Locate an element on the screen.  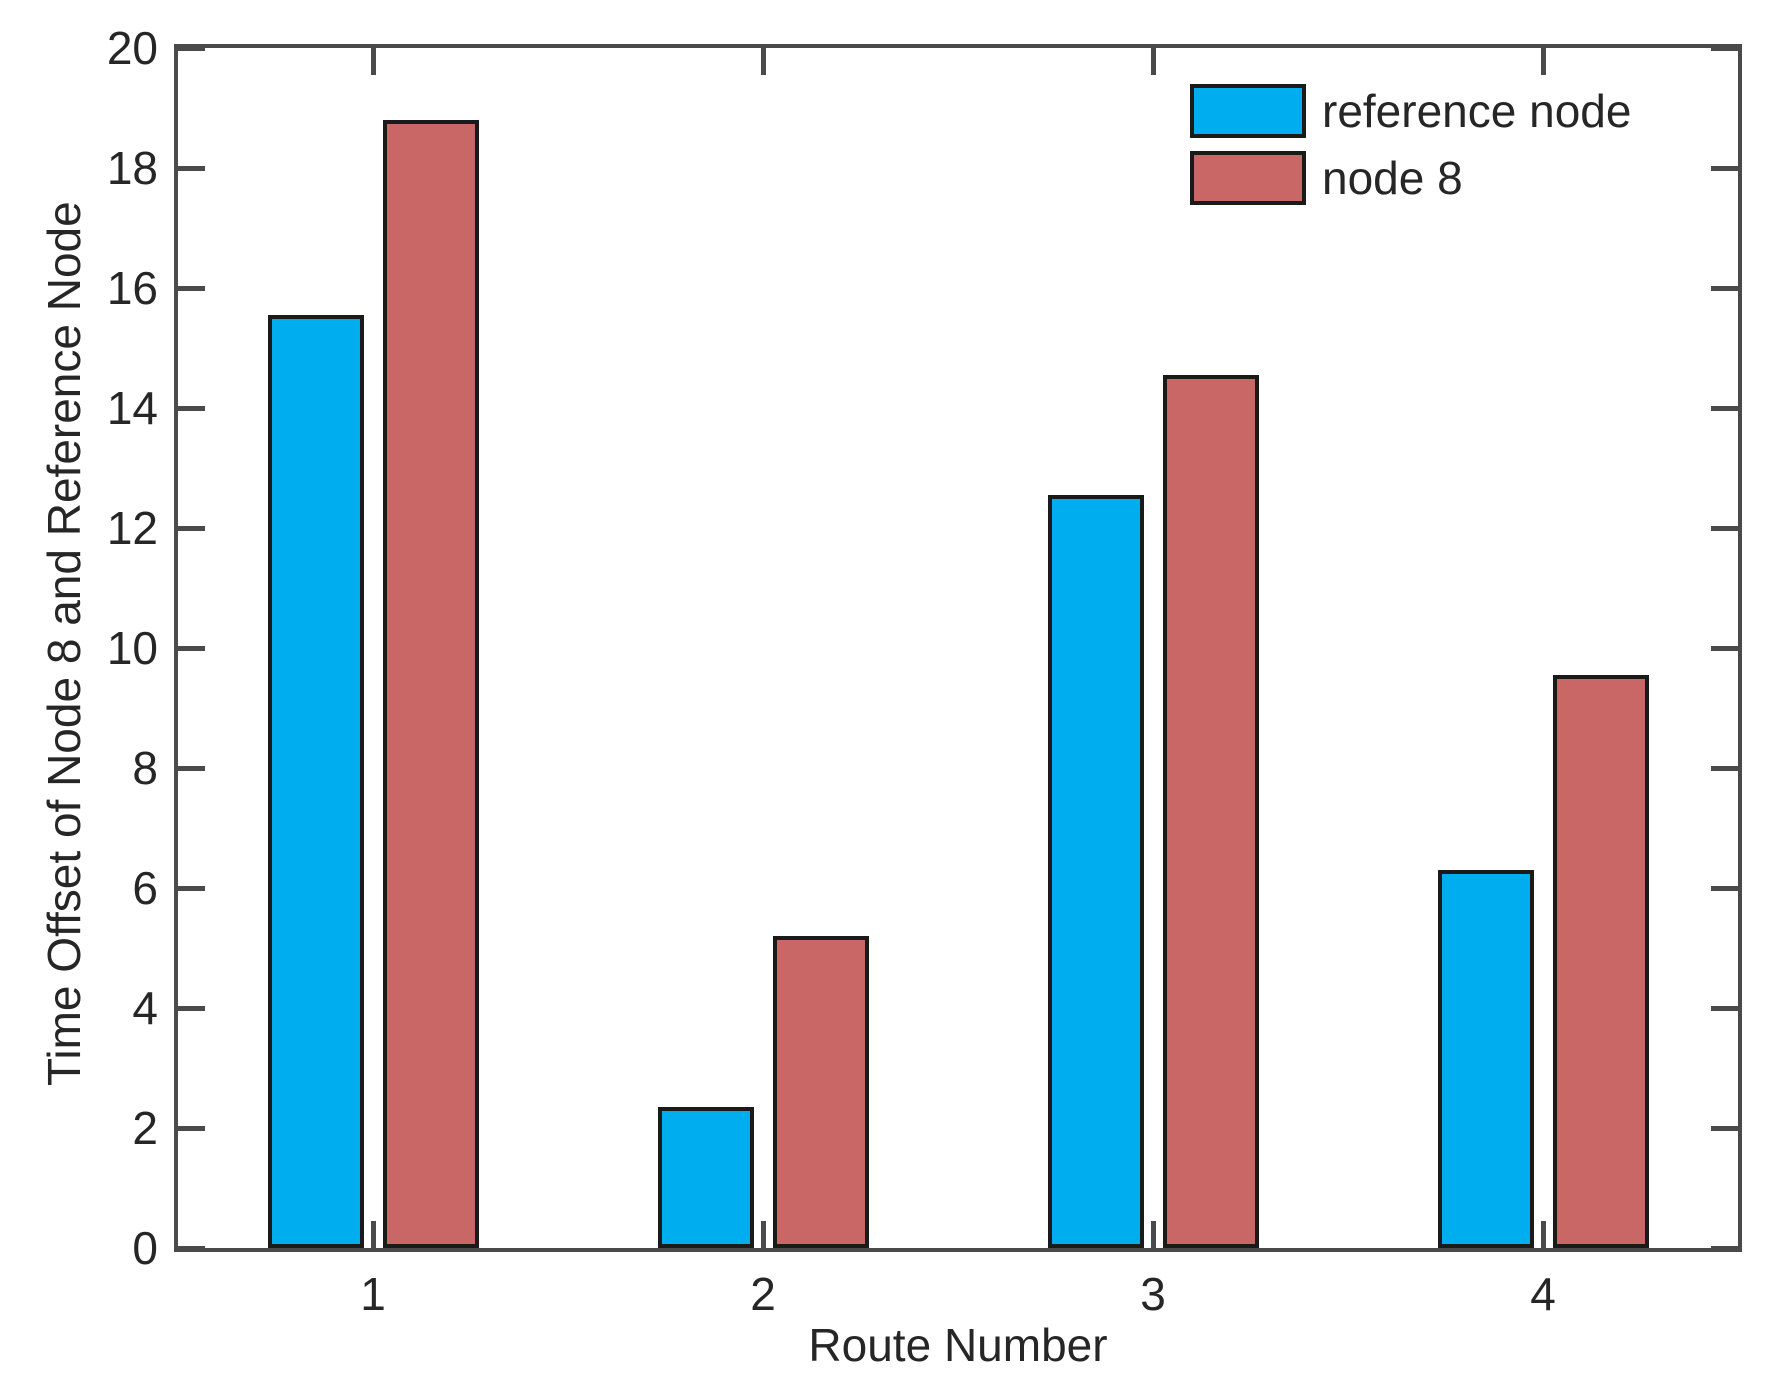
x-tick-label: 4 is located at coordinates (1543, 1294).